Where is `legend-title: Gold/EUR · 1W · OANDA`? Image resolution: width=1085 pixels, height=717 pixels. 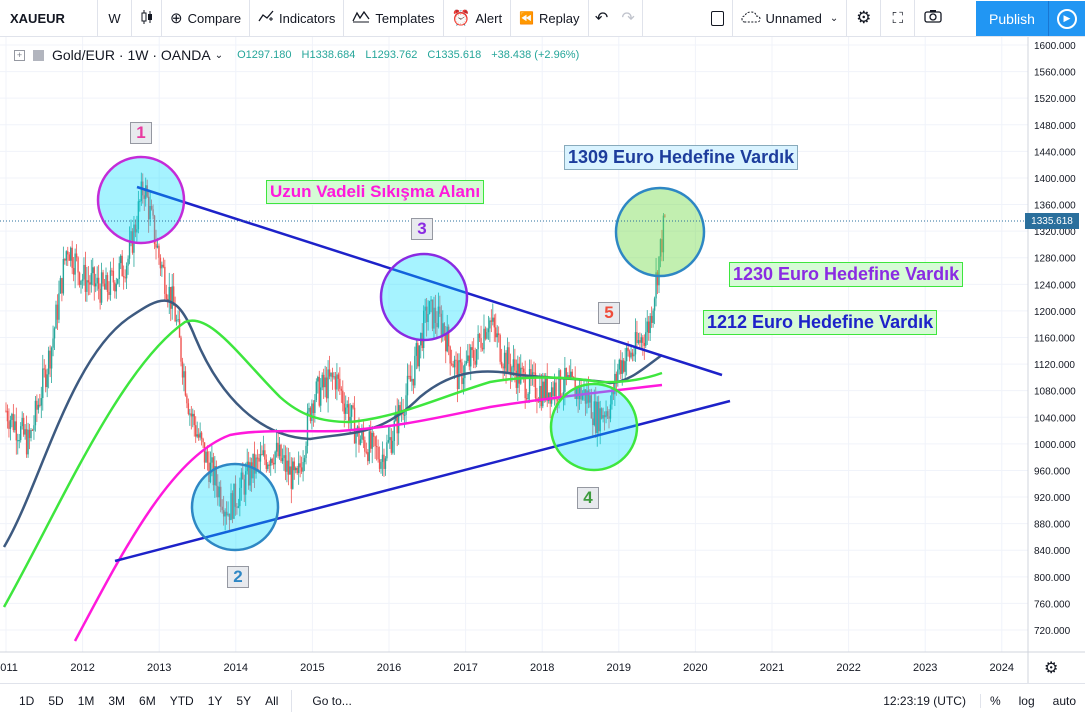 legend-title: Gold/EUR · 1W · OANDA is located at coordinates (131, 55).